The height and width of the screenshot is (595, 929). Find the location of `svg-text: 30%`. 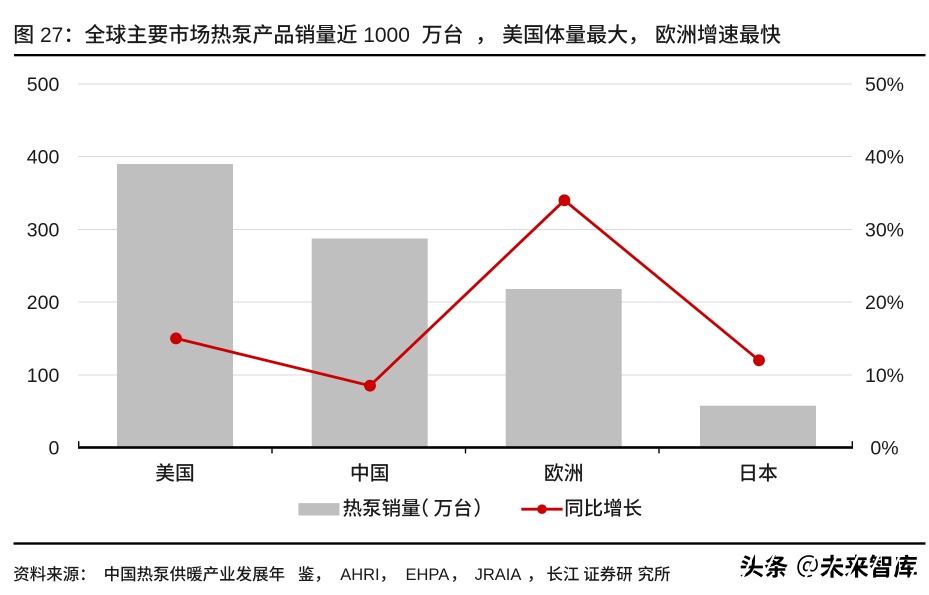

svg-text: 30% is located at coordinates (884, 230).